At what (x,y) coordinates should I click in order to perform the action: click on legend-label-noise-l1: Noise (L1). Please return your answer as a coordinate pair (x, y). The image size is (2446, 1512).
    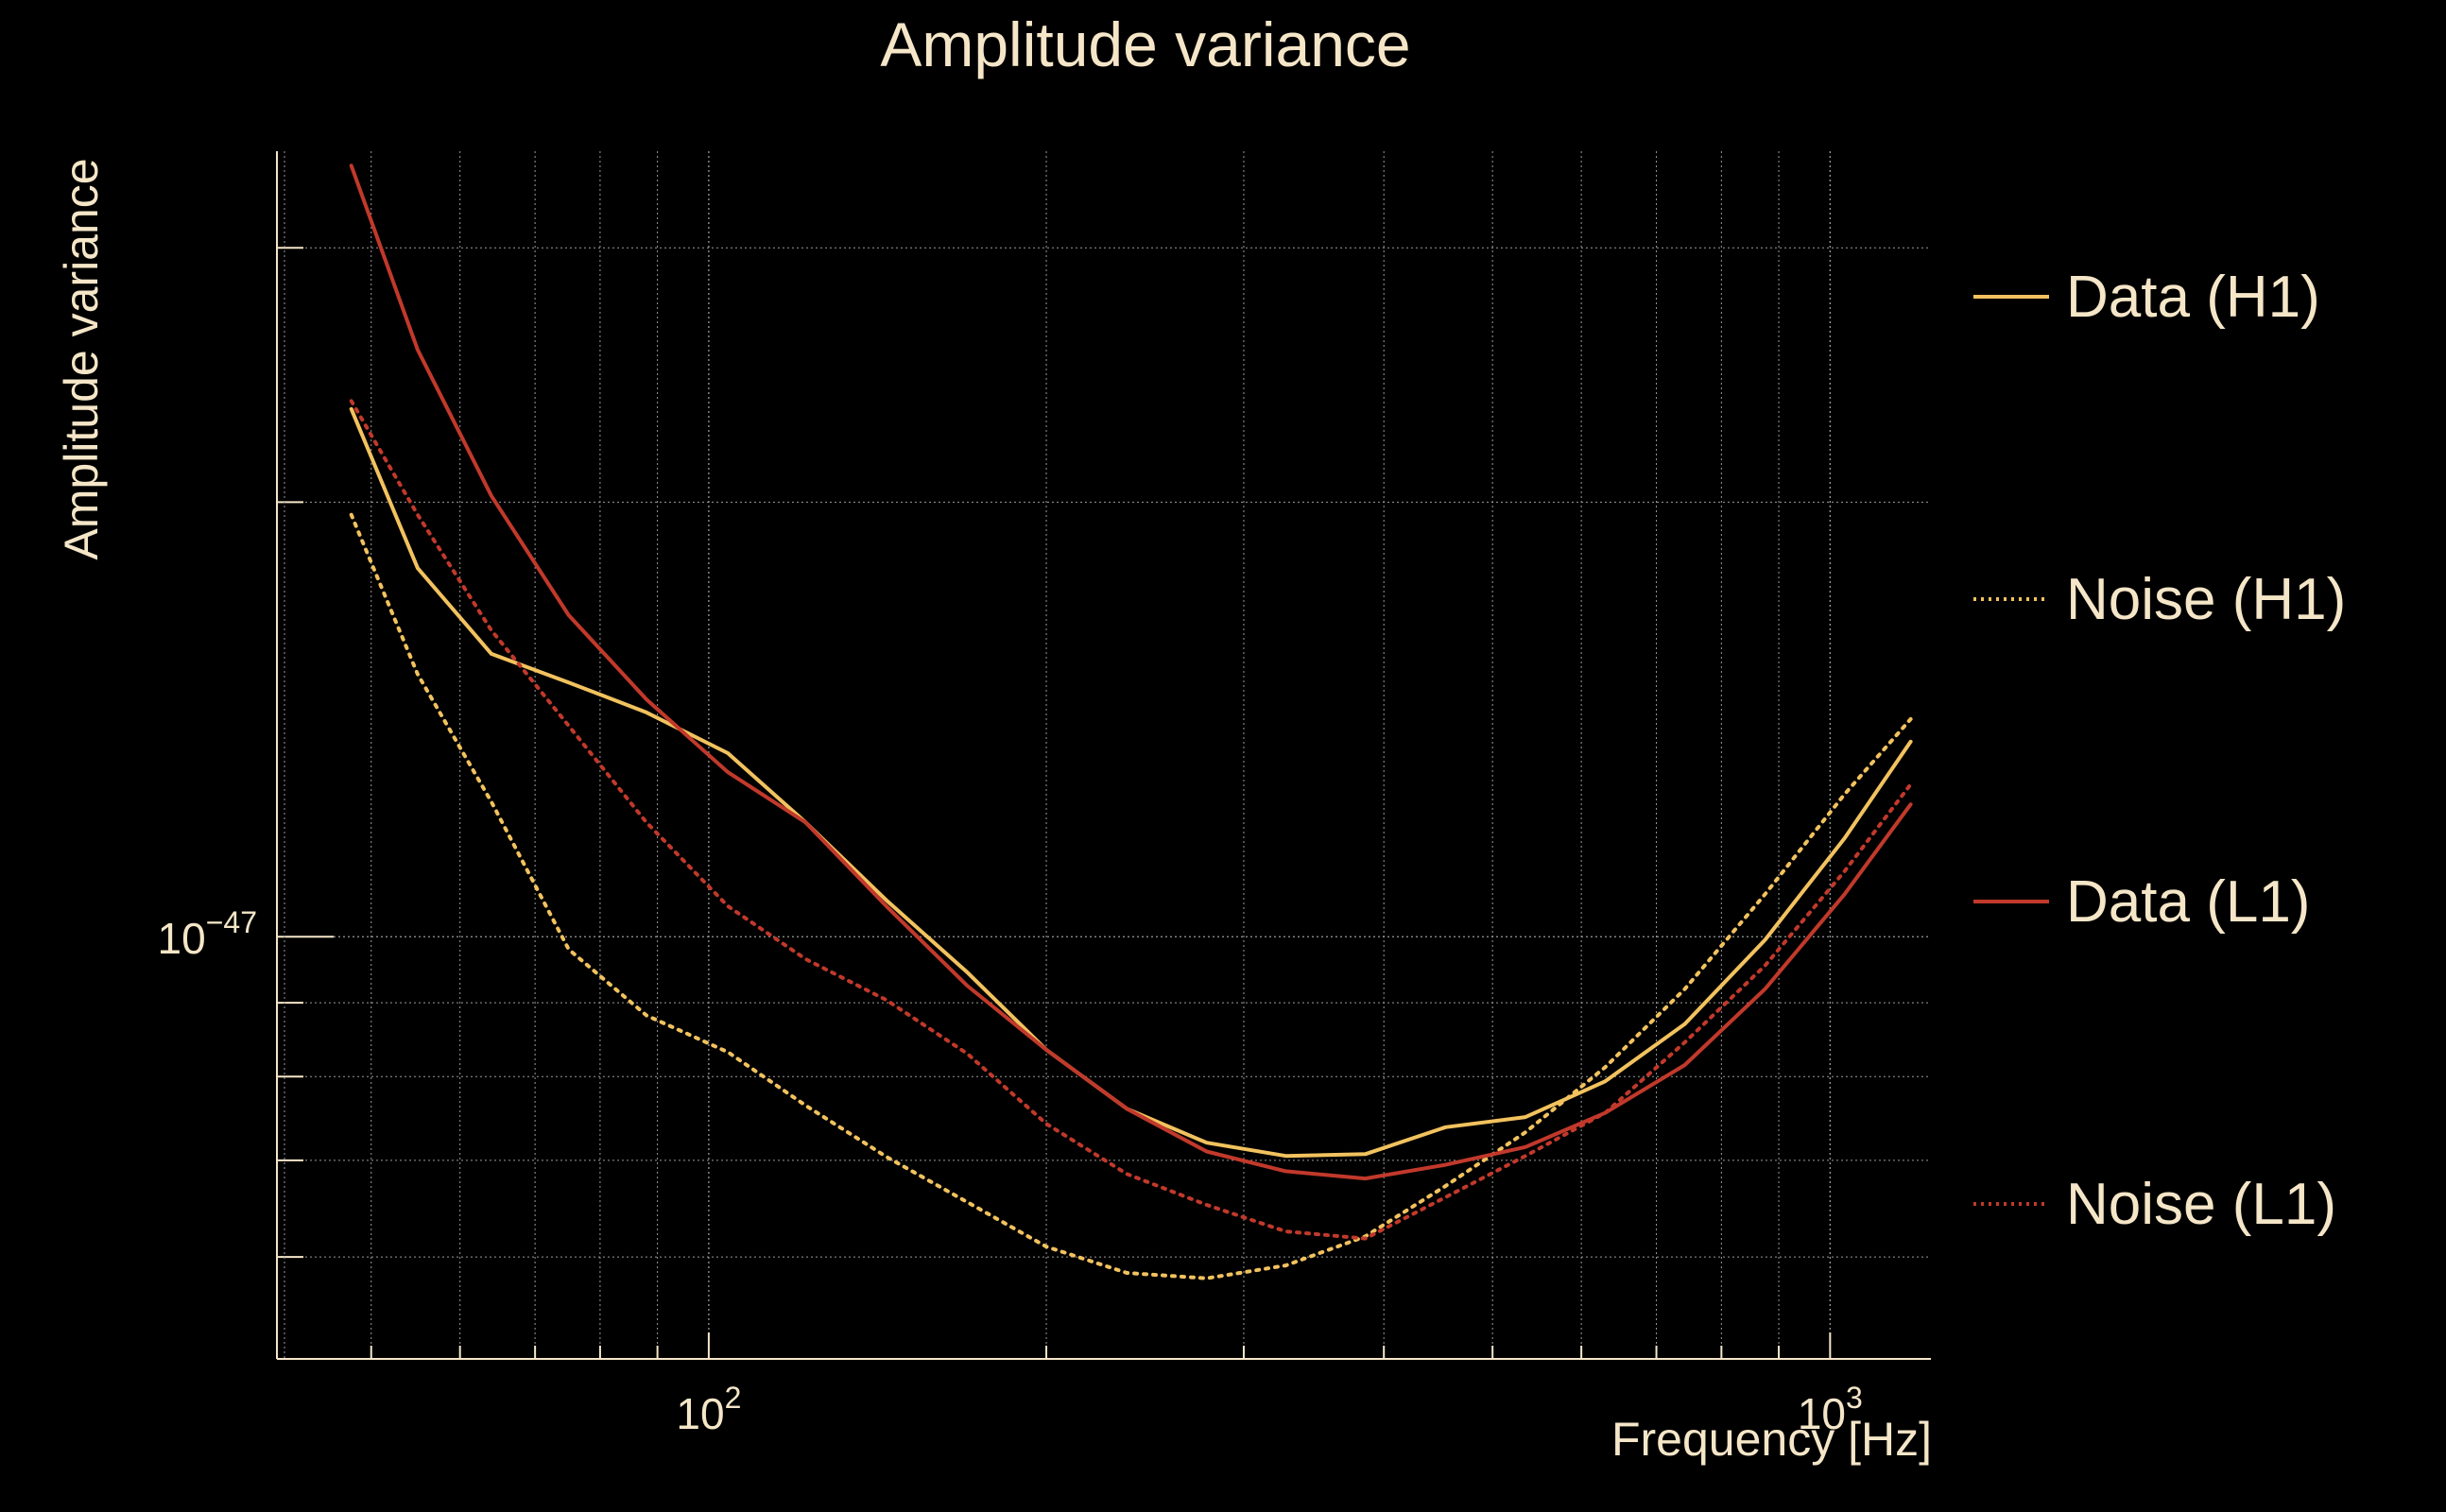
    Looking at the image, I should click on (2201, 1204).